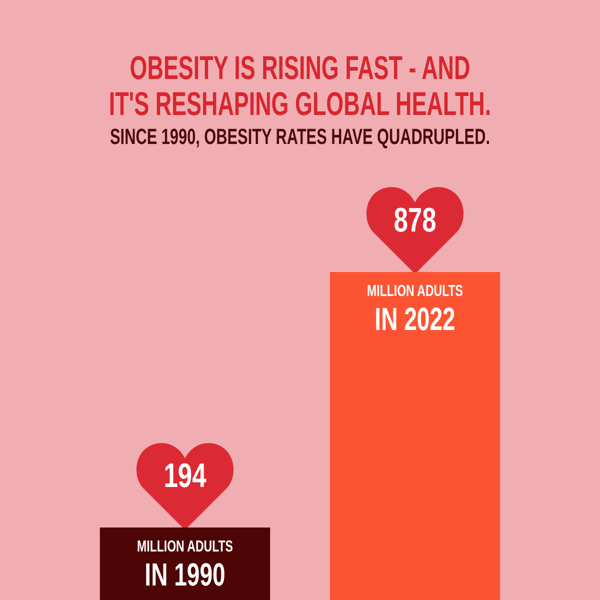 The image size is (600, 600). What do you see at coordinates (300, 137) in the screenshot?
I see `chart-subtitle: SINCE 1990, OBESITY RATES HAVE QUADRUPLED.` at bounding box center [300, 137].